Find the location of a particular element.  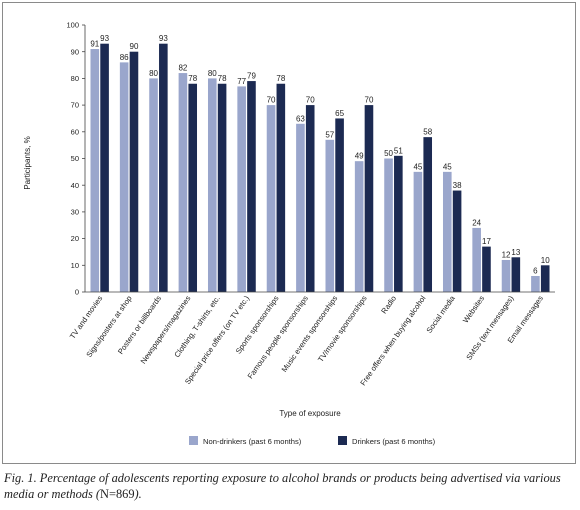

data-label-non-drinkers: 91 is located at coordinates (94, 44).